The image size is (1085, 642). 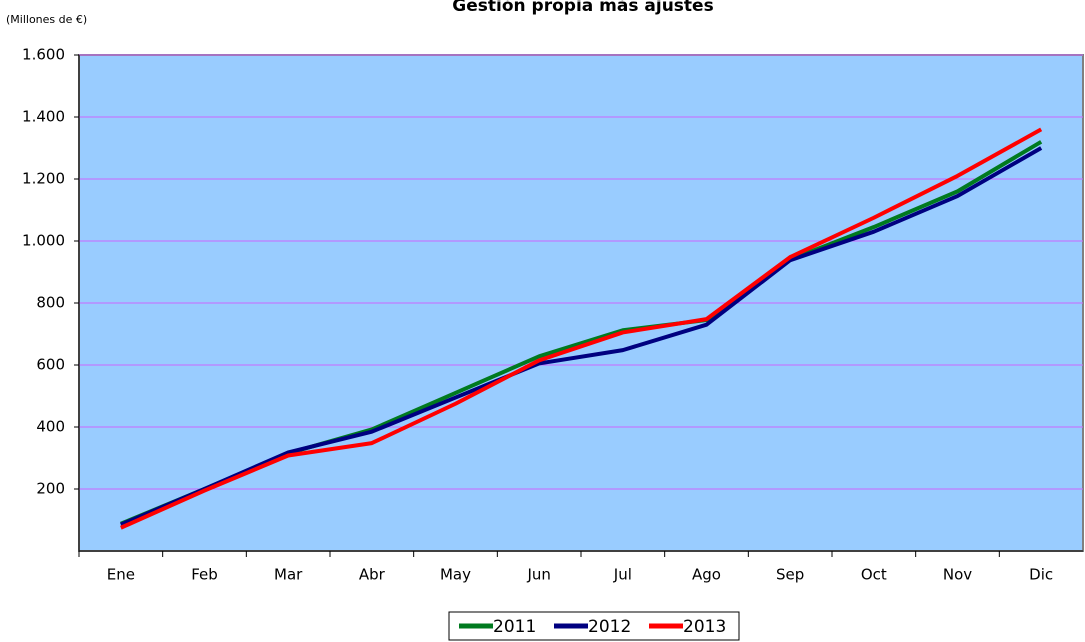 I want to click on legend-label: 2013, so click(x=704, y=627).